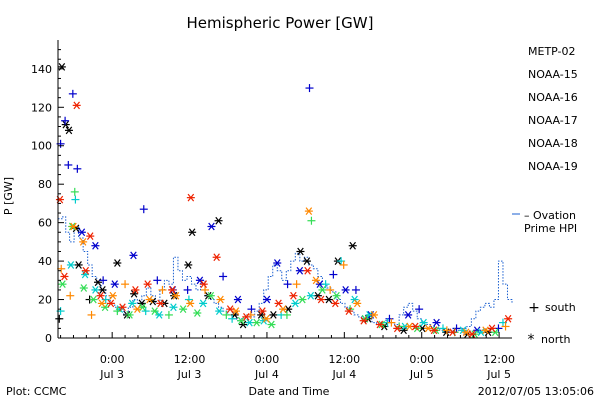  I want to click on y-tick-label: 40, so click(45, 261).